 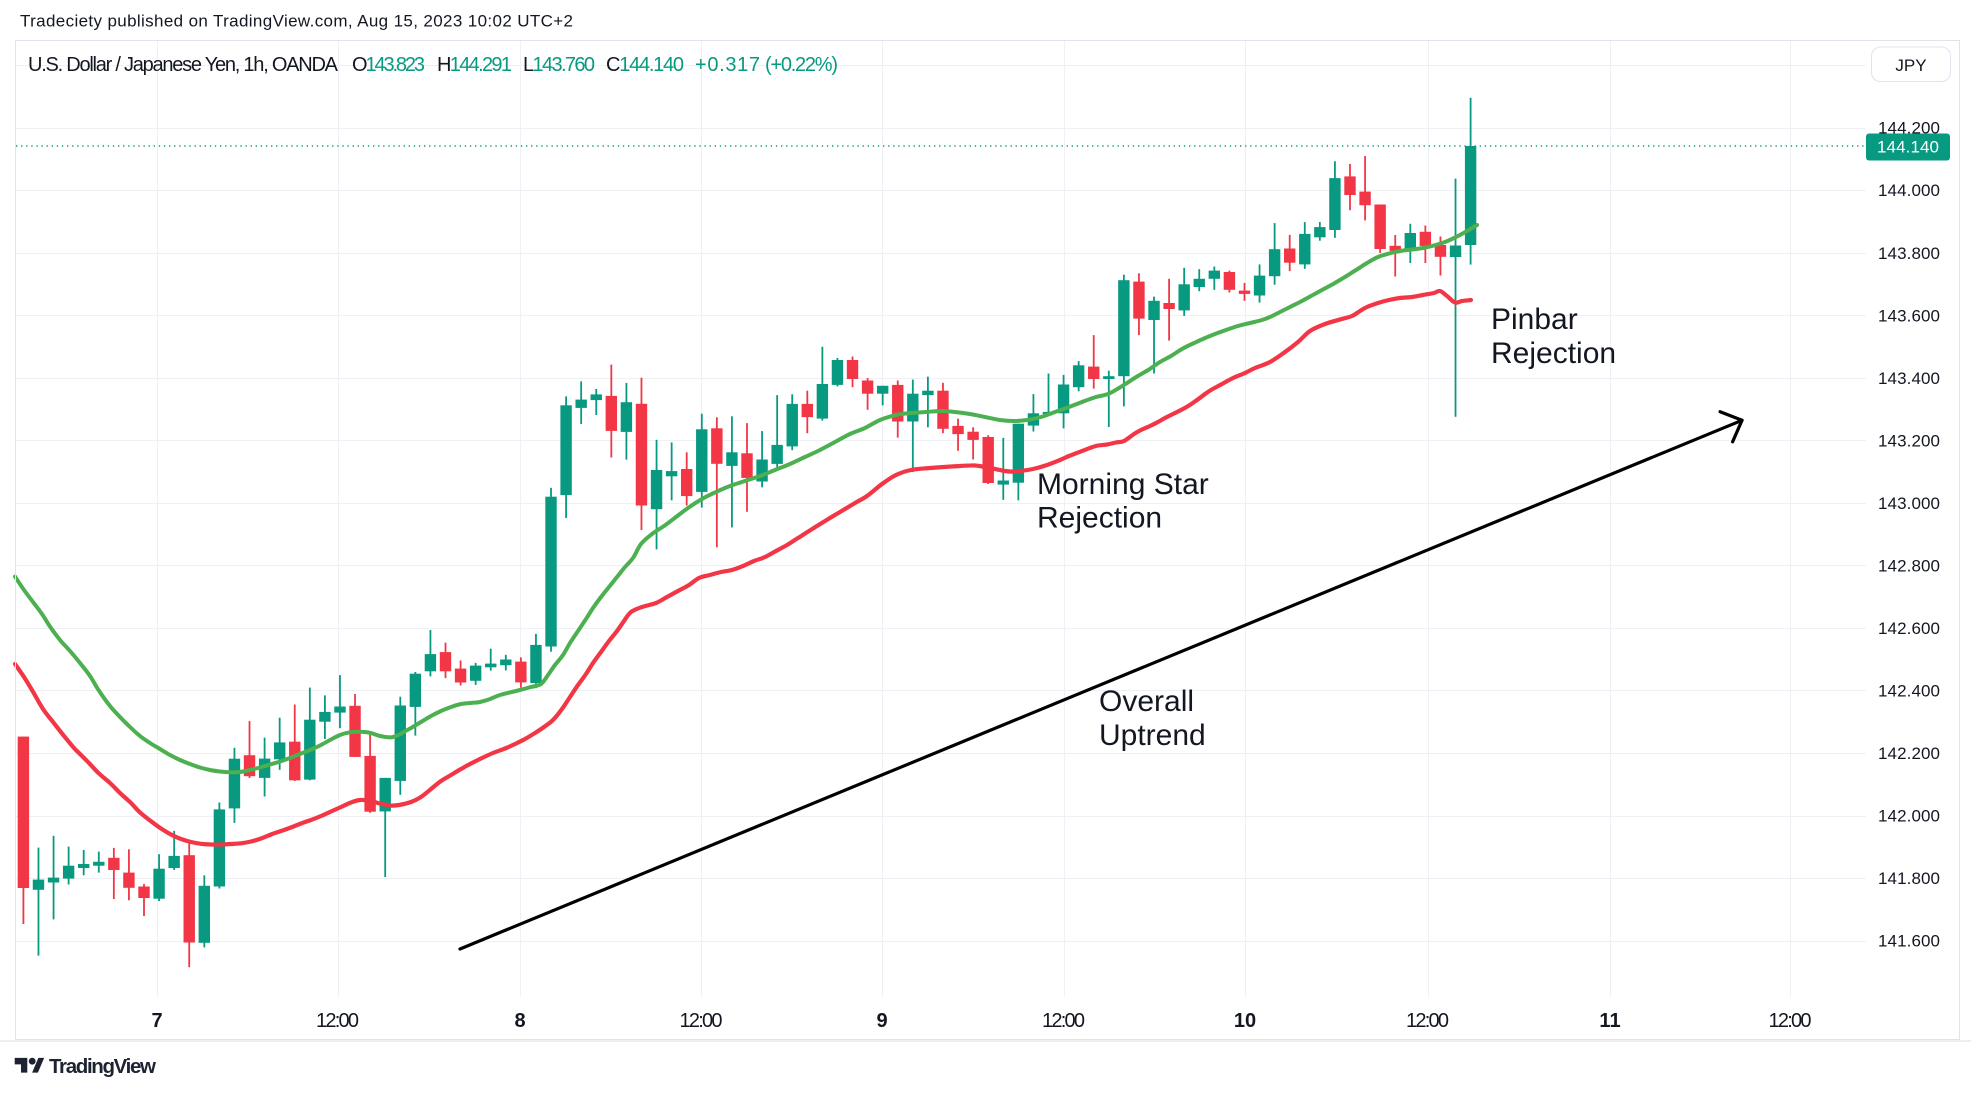 What do you see at coordinates (183, 65) in the screenshot?
I see `svg-text:U.S. Dollar / Japanese Yen, 1h: U.S. Dollar / Japanese Yen, 1h, OANDA` at bounding box center [183, 65].